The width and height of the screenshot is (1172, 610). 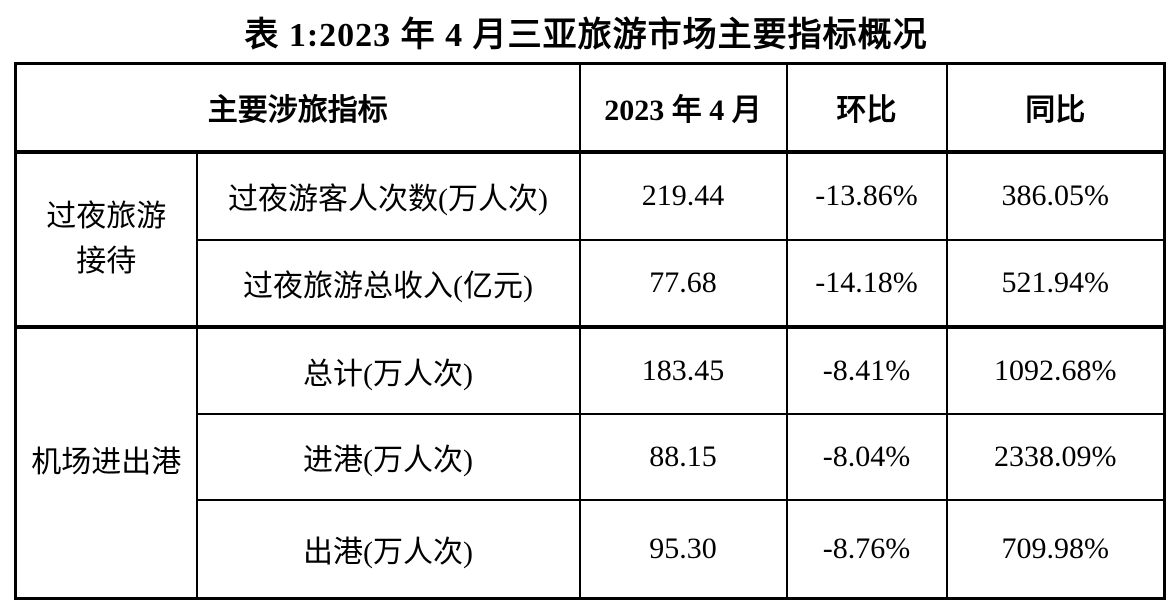 I want to click on indicator-cell: 总计(万人次), so click(x=388, y=370).